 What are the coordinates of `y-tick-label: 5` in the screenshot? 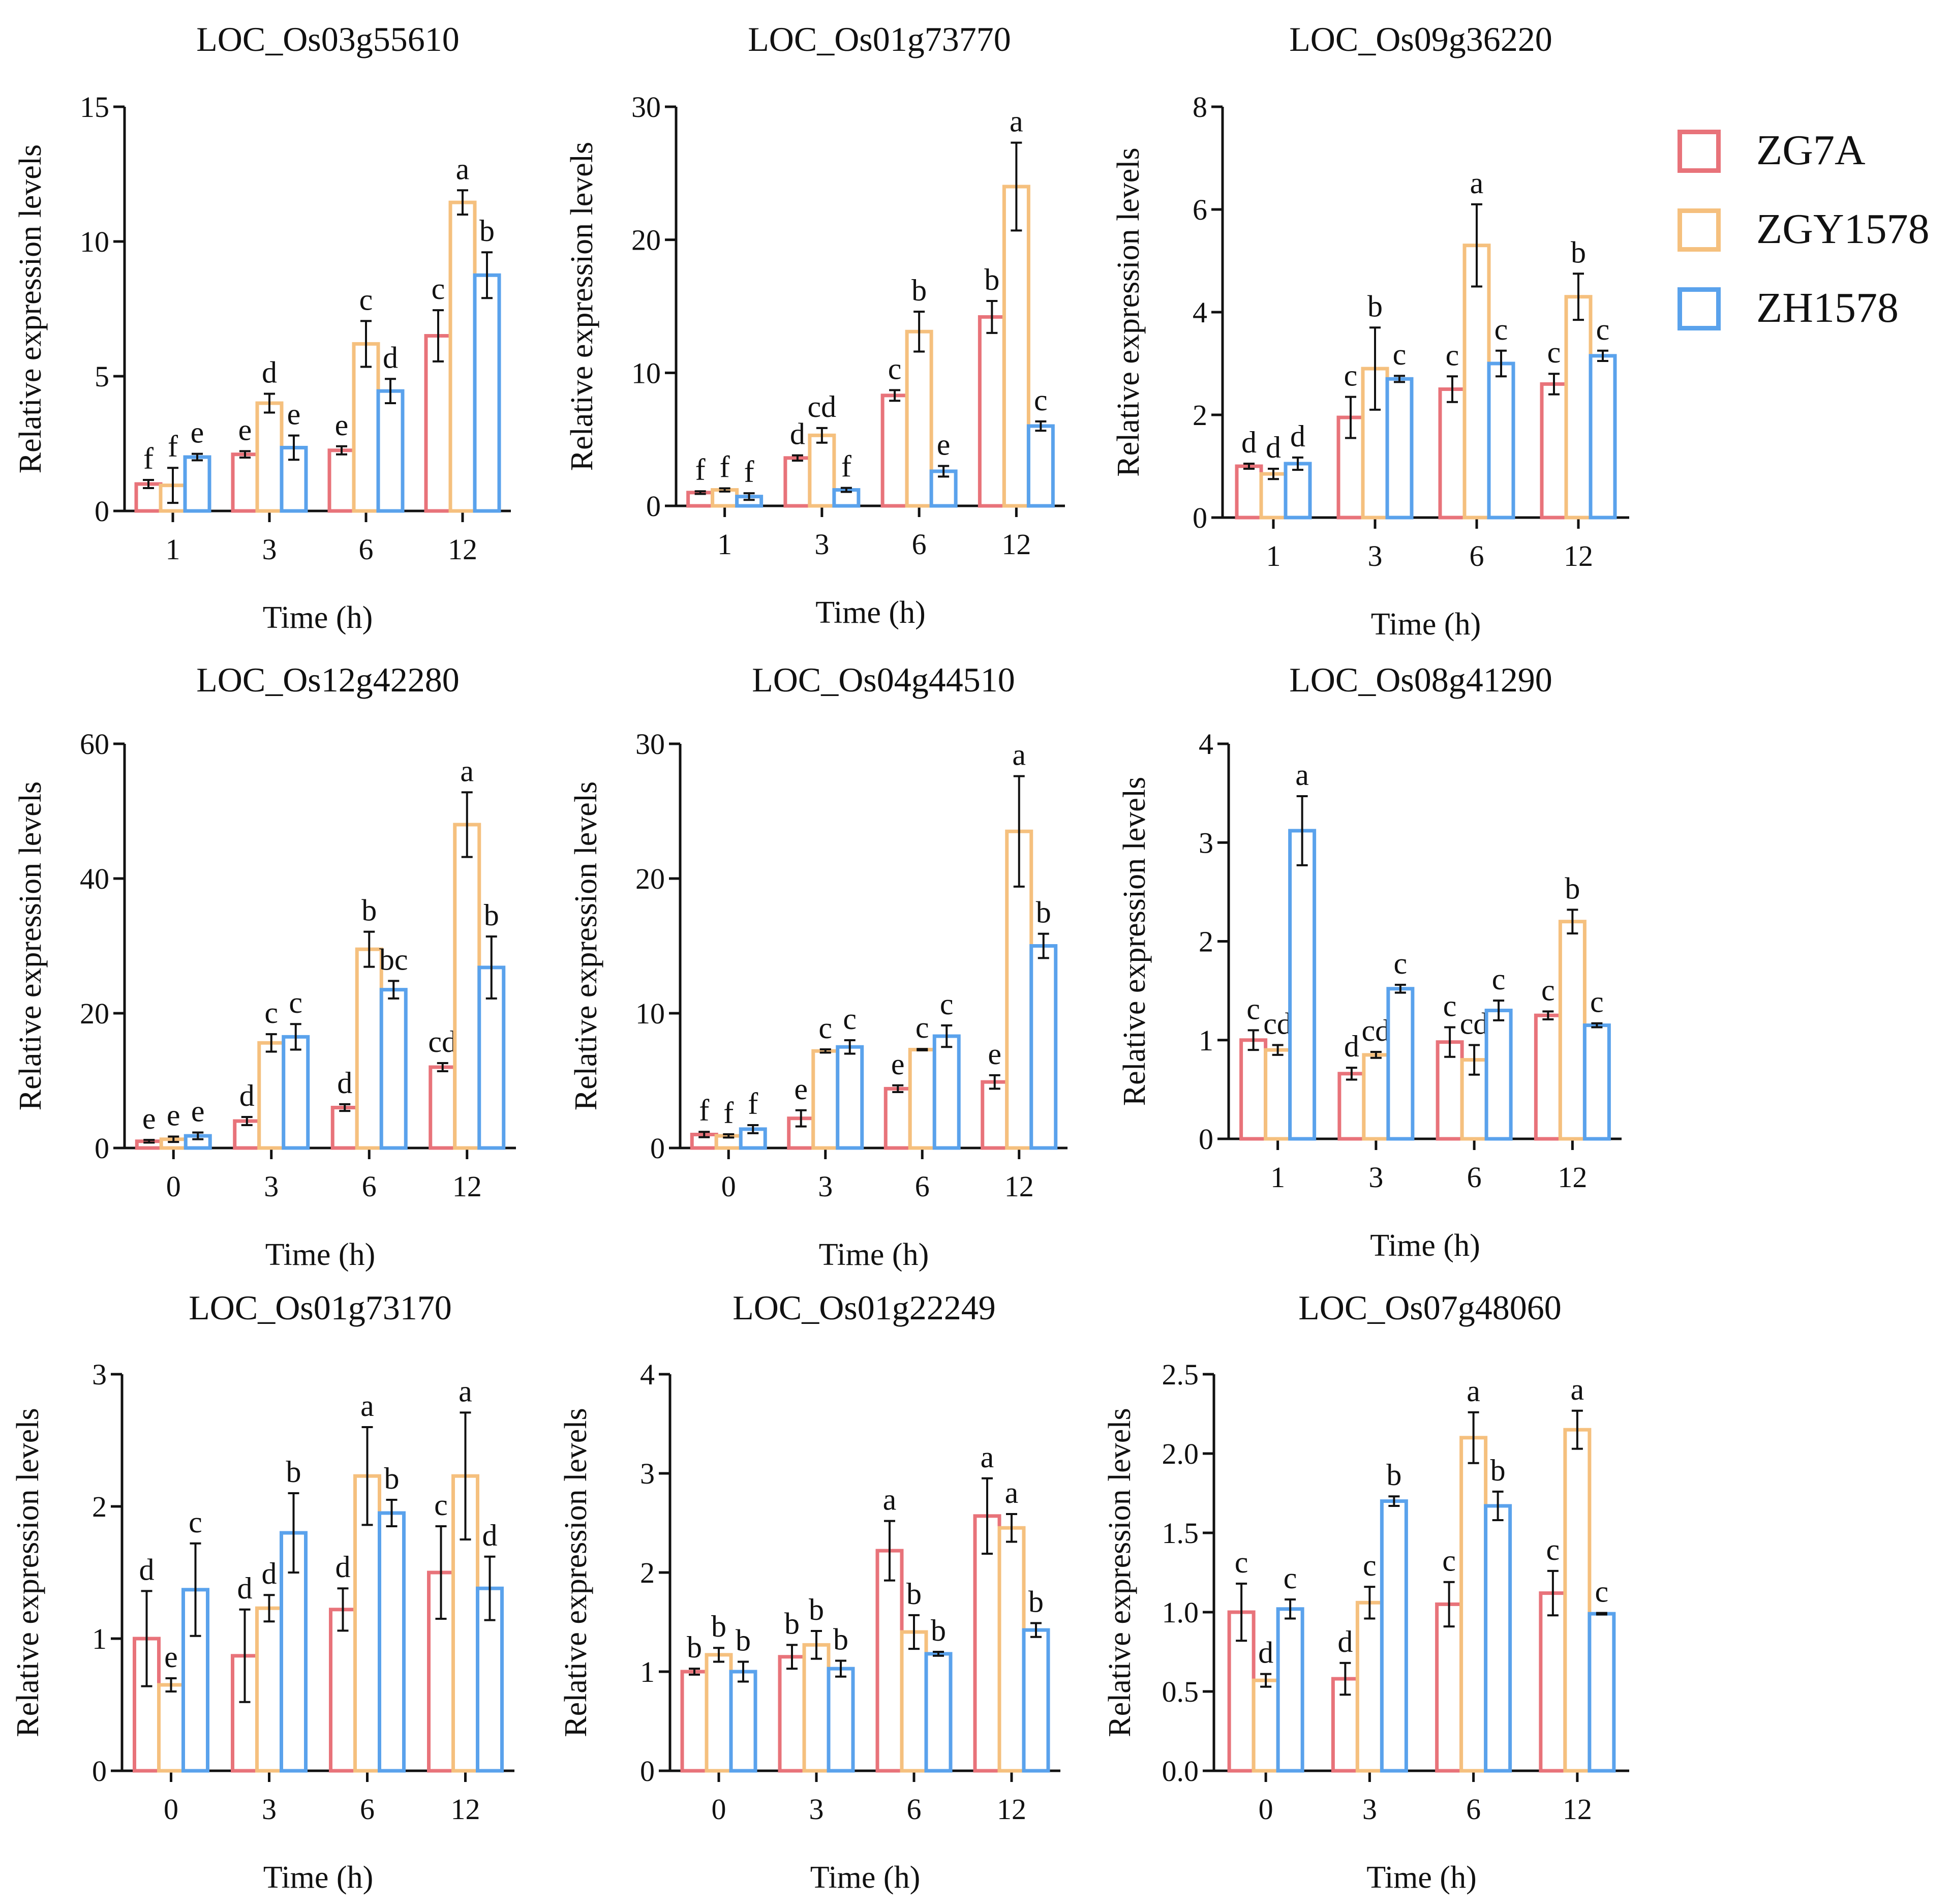 It's located at (102, 376).